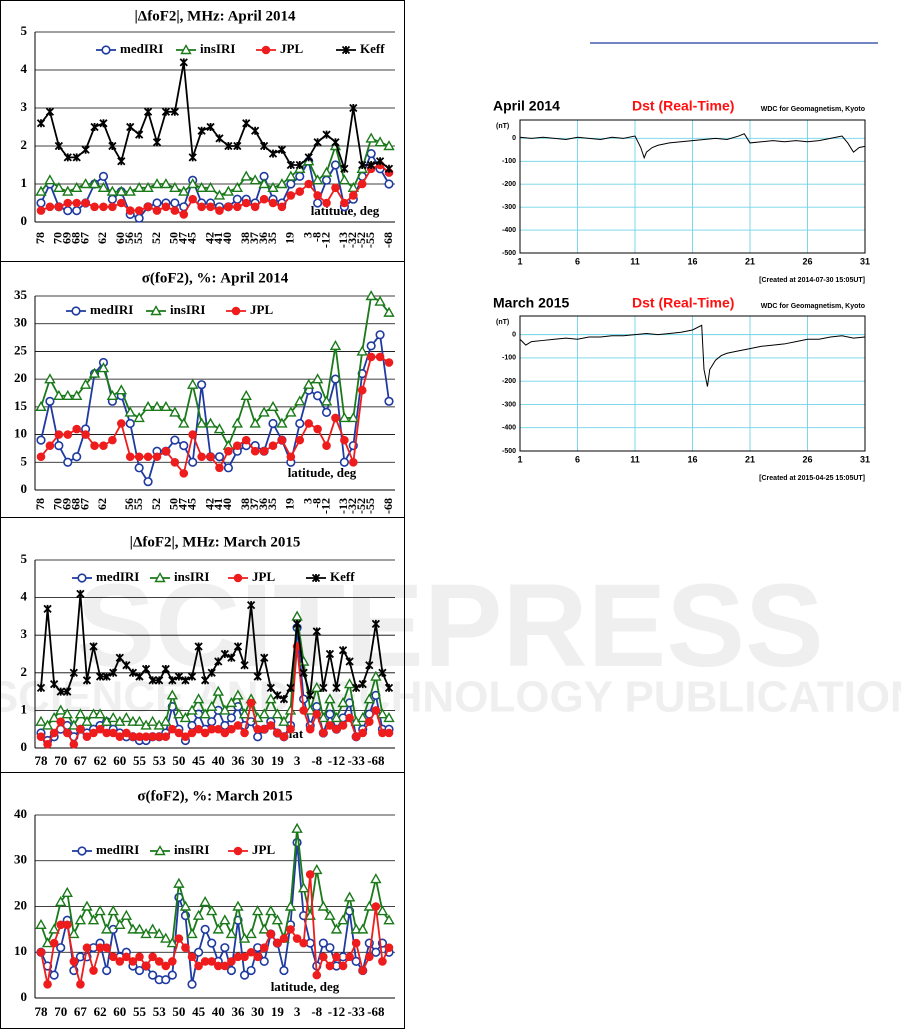  What do you see at coordinates (290, 504) in the screenshot?
I see `x-tick-label: 19` at bounding box center [290, 504].